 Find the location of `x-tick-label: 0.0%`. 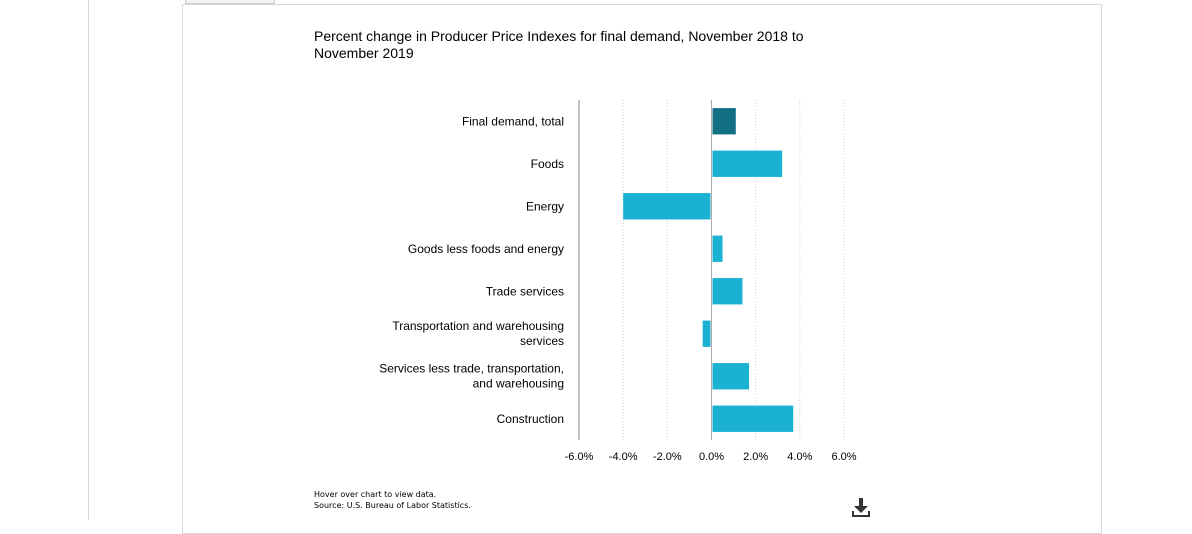

x-tick-label: 0.0% is located at coordinates (711, 457).